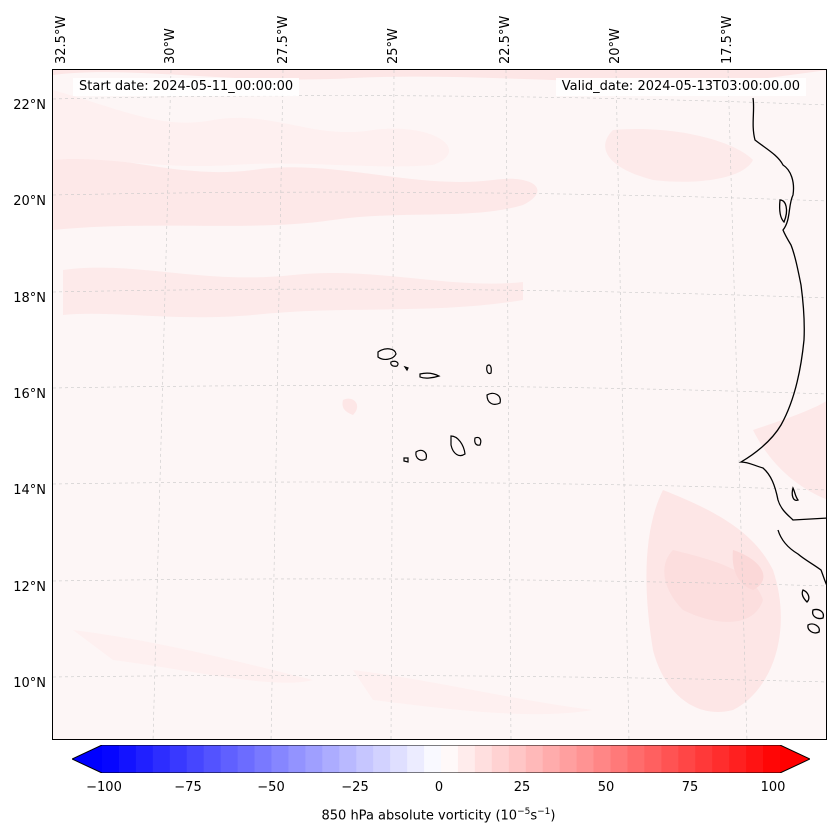 This screenshot has width=837, height=839. Describe the element at coordinates (387, 354) in the screenshot. I see `island-santo-antao` at that location.